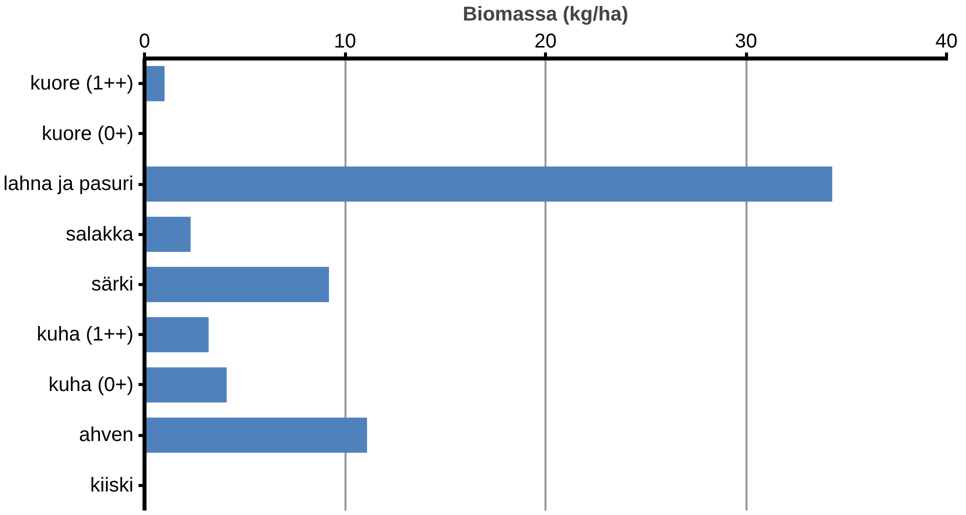  What do you see at coordinates (144, 41) in the screenshot?
I see `x-tick-label: 0` at bounding box center [144, 41].